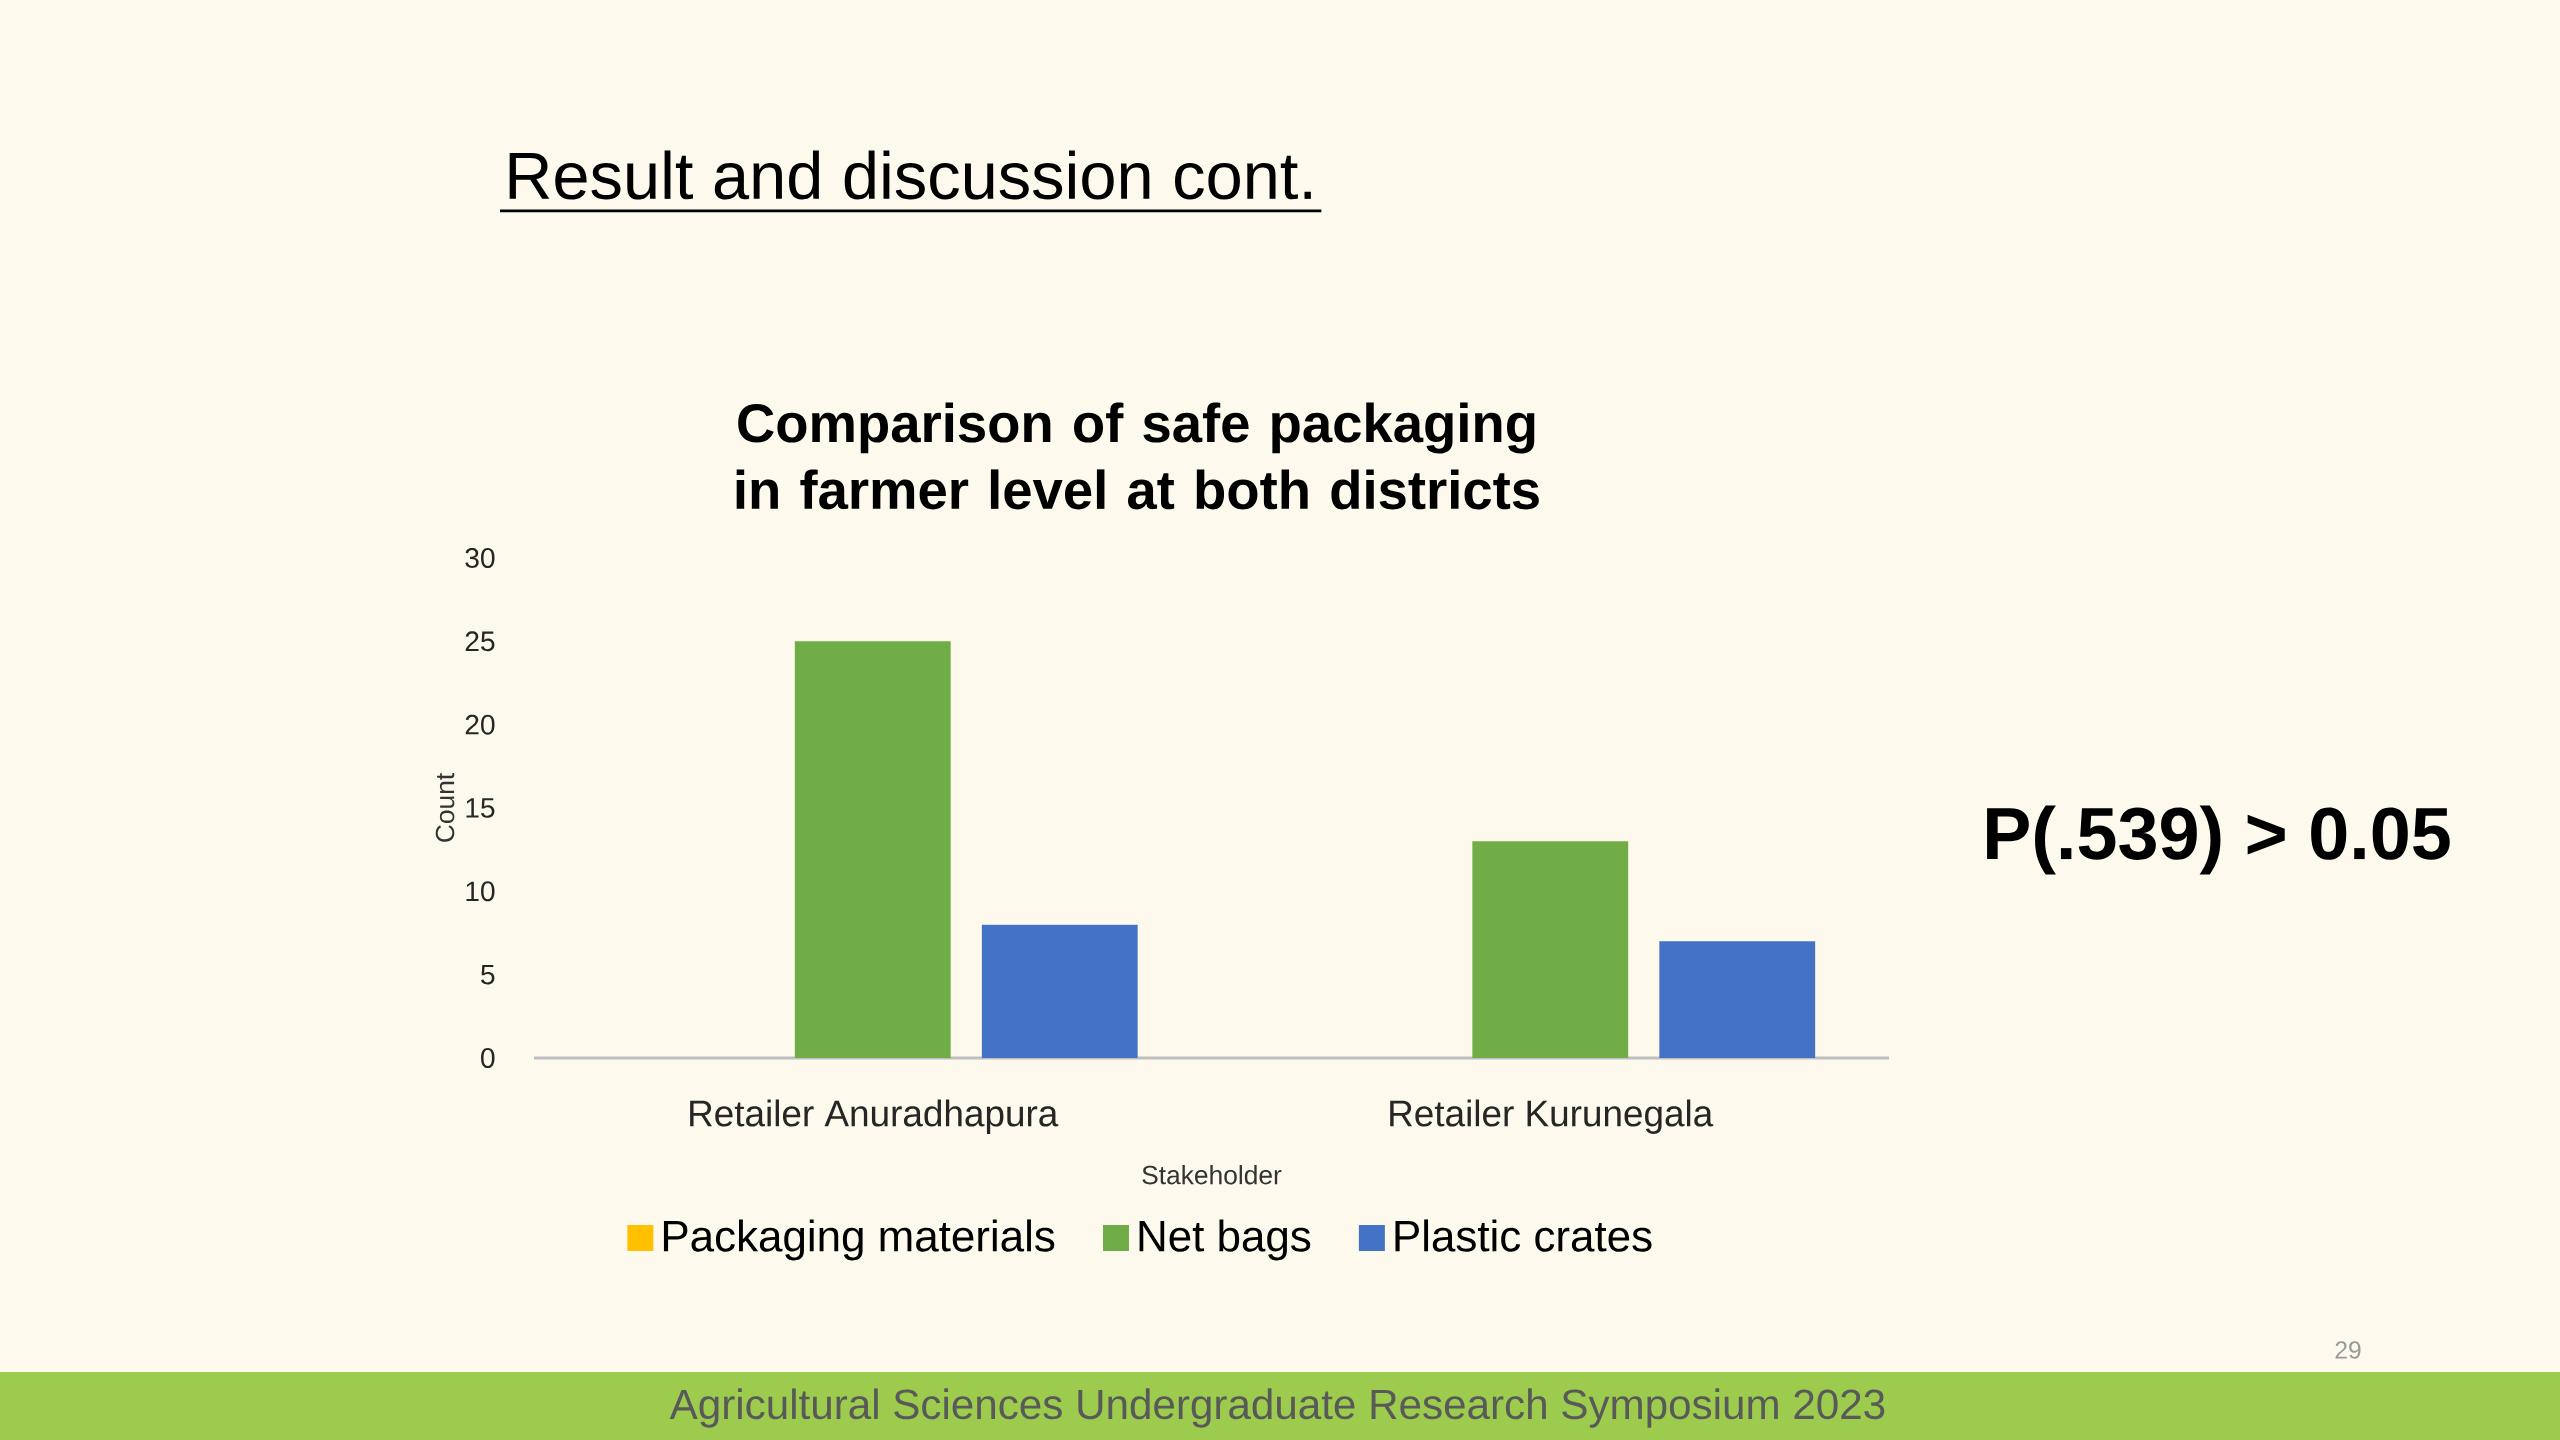 The width and height of the screenshot is (2560, 1440). I want to click on x-tick-label: Retailer Anuradhapura, so click(874, 1116).